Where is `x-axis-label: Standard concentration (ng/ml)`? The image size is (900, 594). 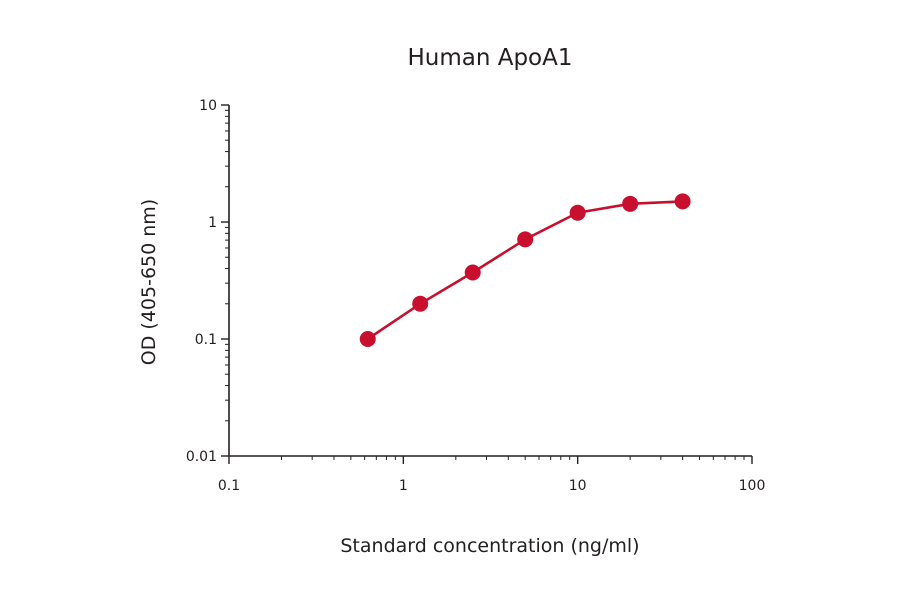
x-axis-label: Standard concentration (ng/ml) is located at coordinates (489, 546).